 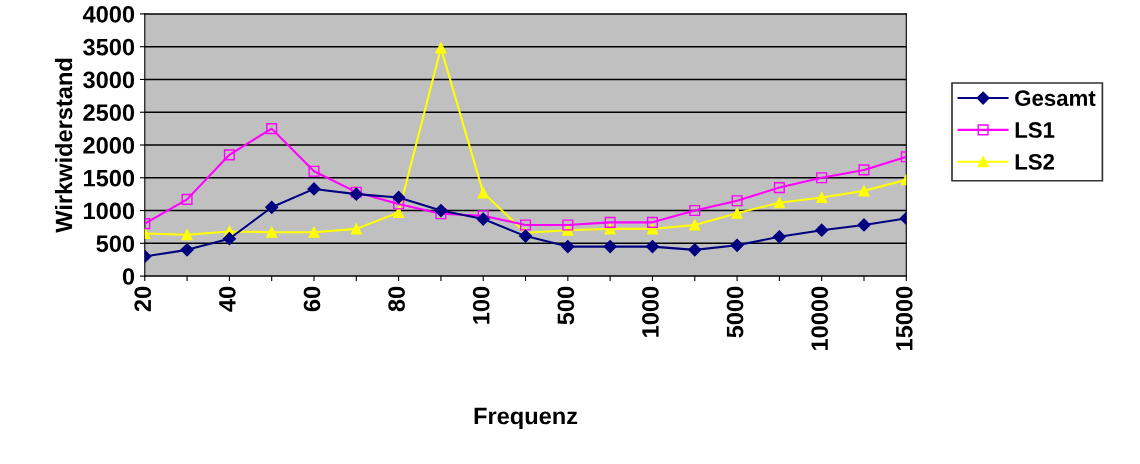 What do you see at coordinates (396, 299) in the screenshot?
I see `x-tick-label: 80` at bounding box center [396, 299].